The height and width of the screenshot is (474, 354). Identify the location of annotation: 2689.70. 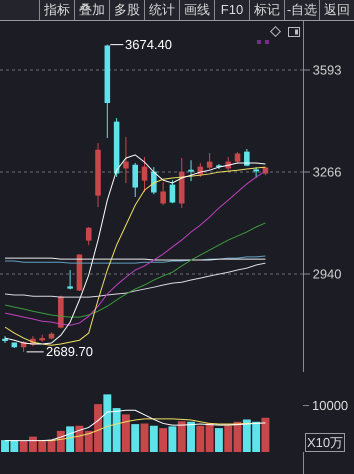
(69, 351).